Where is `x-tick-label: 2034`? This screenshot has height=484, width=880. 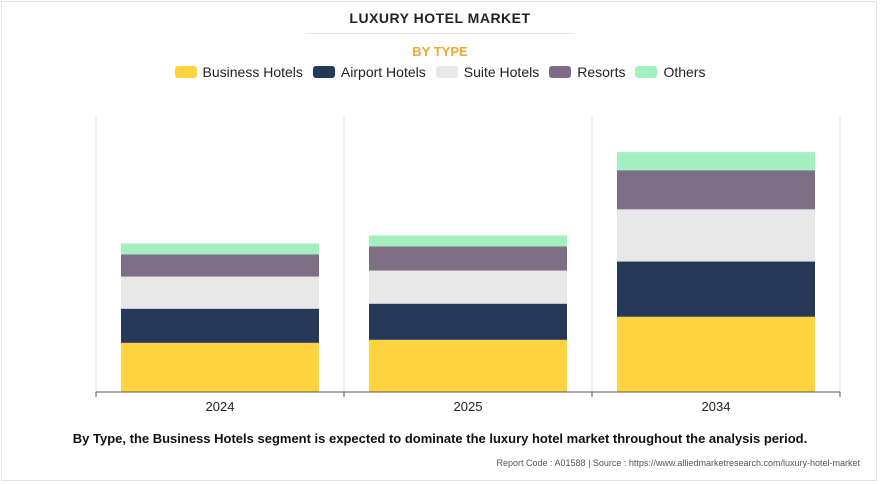 x-tick-label: 2034 is located at coordinates (716, 406).